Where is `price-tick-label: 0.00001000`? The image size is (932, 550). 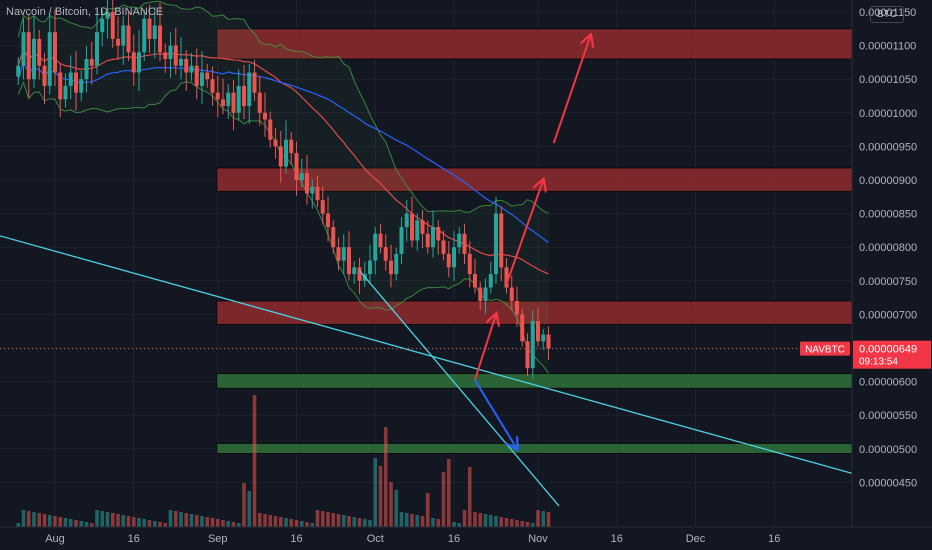 price-tick-label: 0.00001000 is located at coordinates (888, 114).